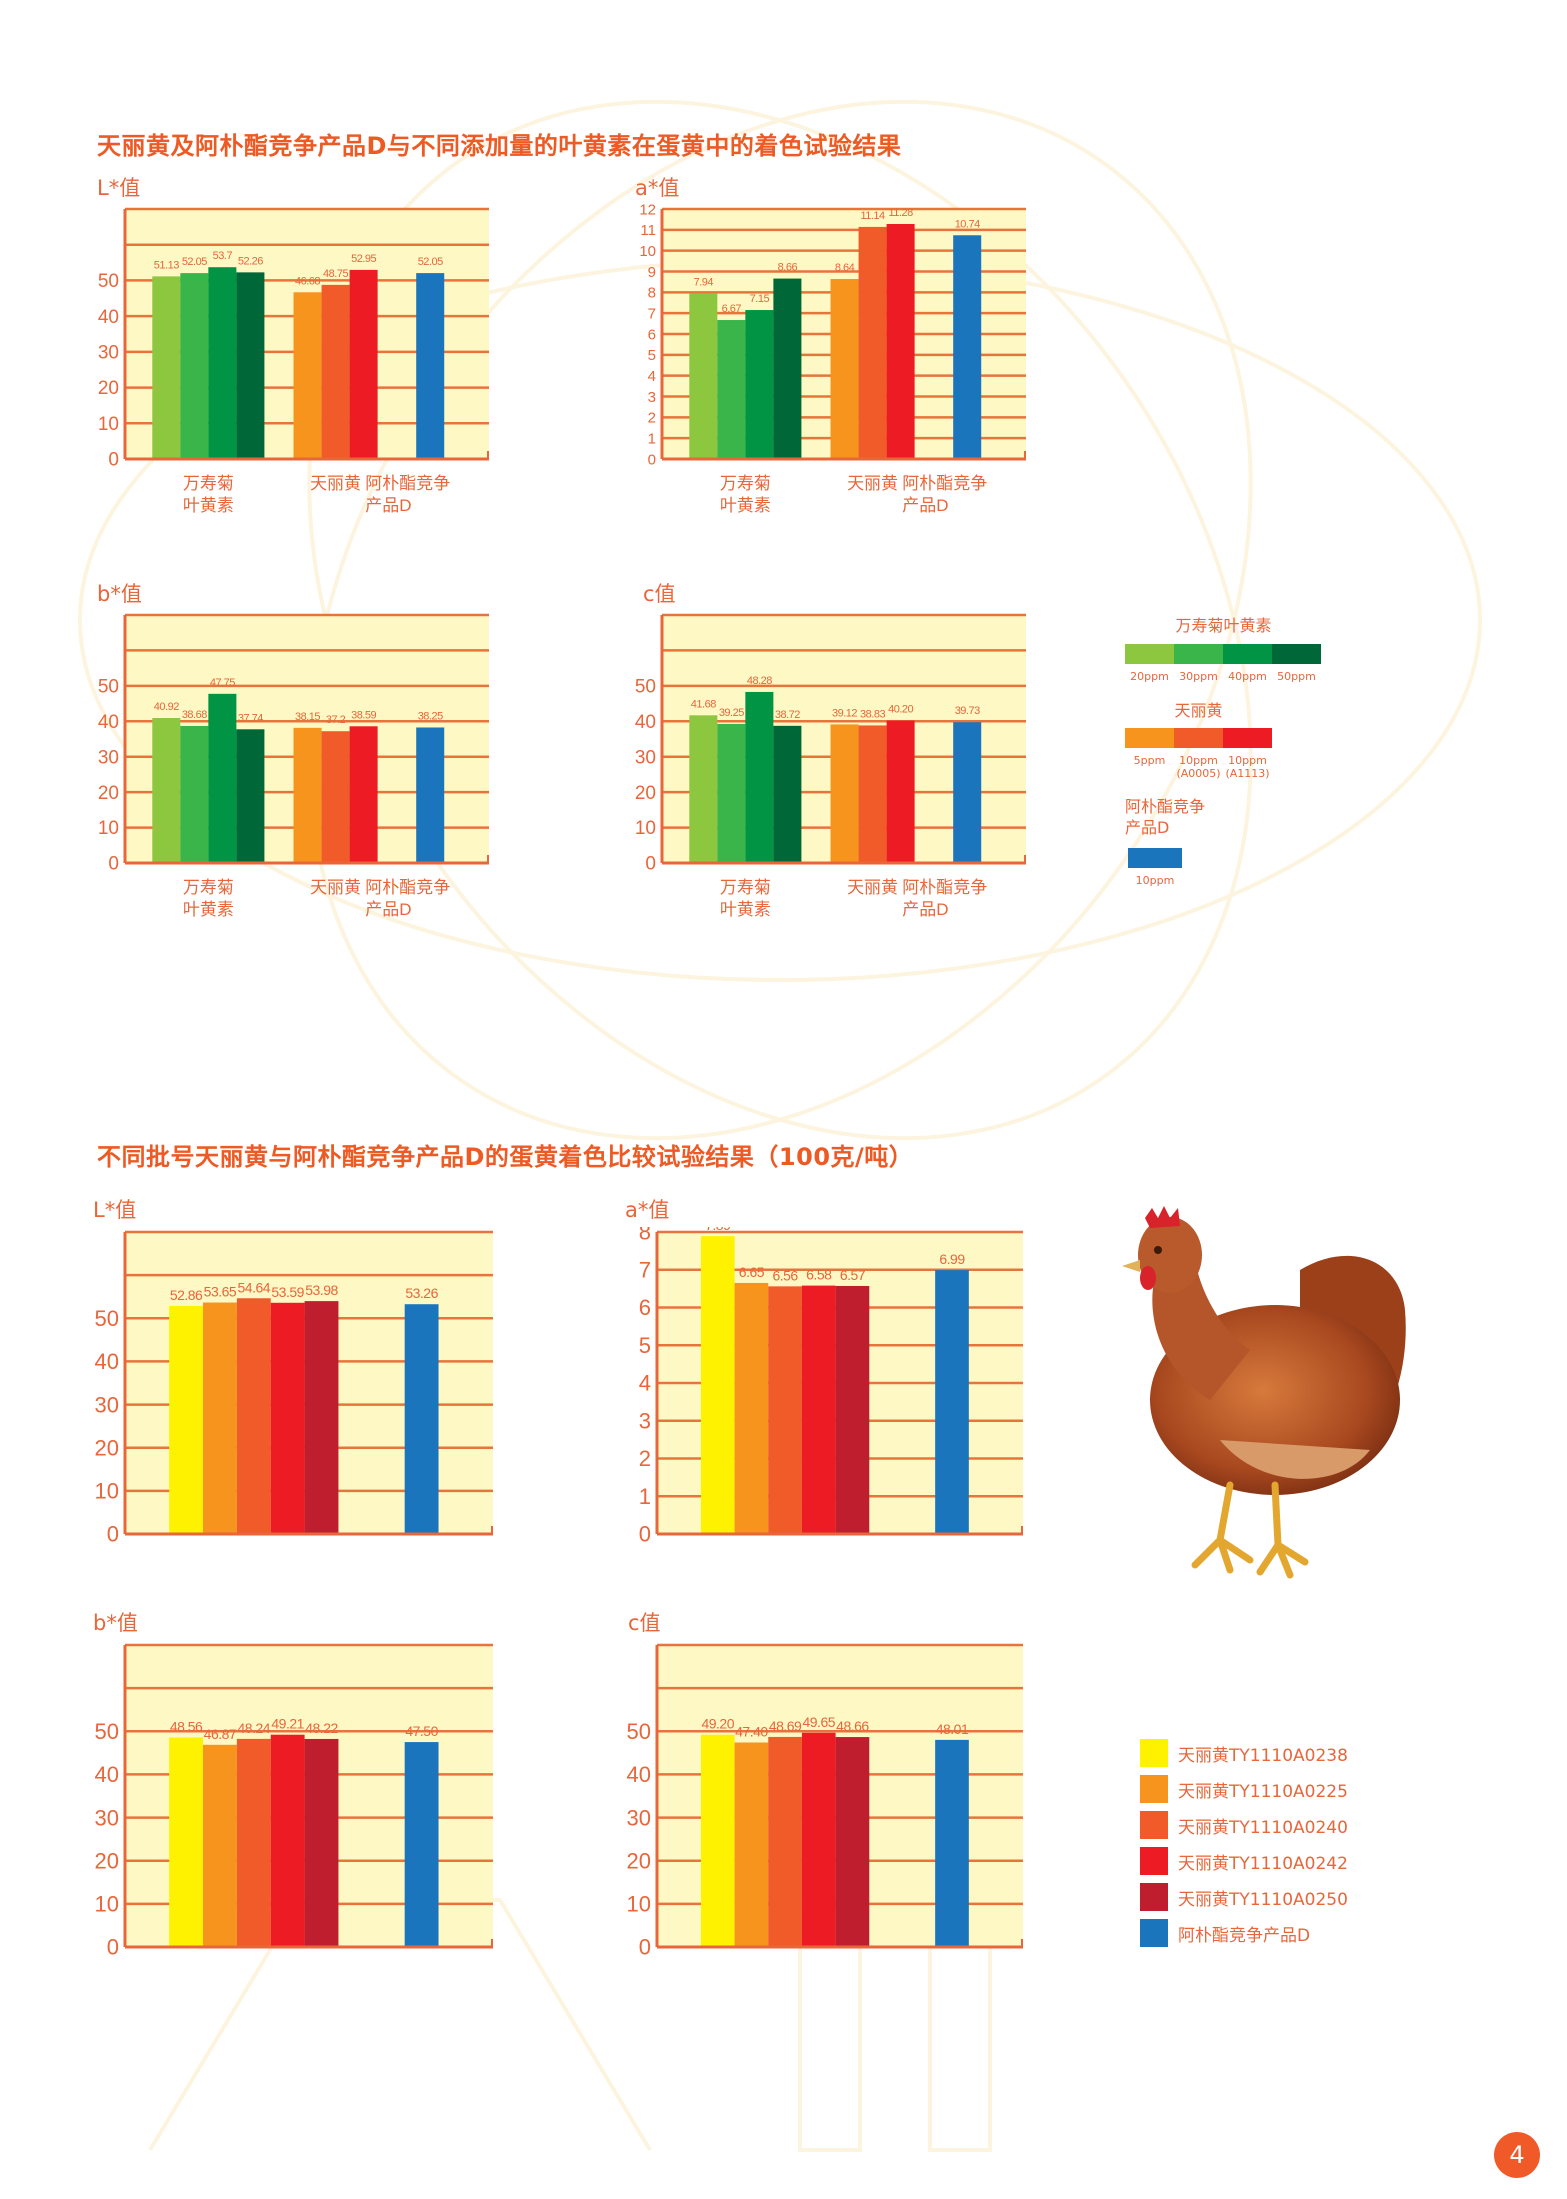 Image resolution: width=1567 pixels, height=2199 pixels. Describe the element at coordinates (717, 1724) in the screenshot. I see `bar-value-label: 49.20` at that location.